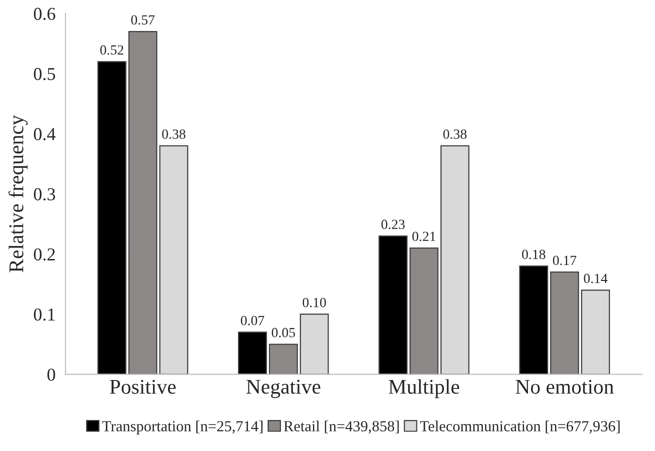 This screenshot has height=451, width=655. I want to click on y-tick-label: 0.2, so click(44, 254).